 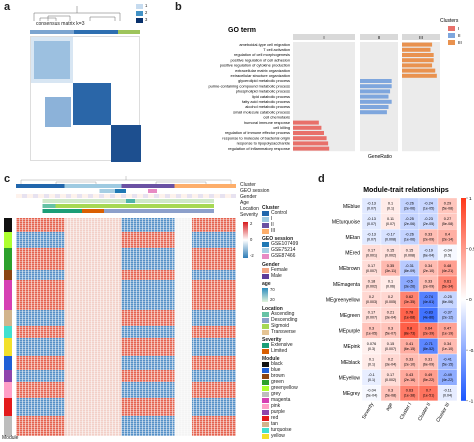 I want to click on colorbar-tick-label: 0.5, so click(x=471, y=250).